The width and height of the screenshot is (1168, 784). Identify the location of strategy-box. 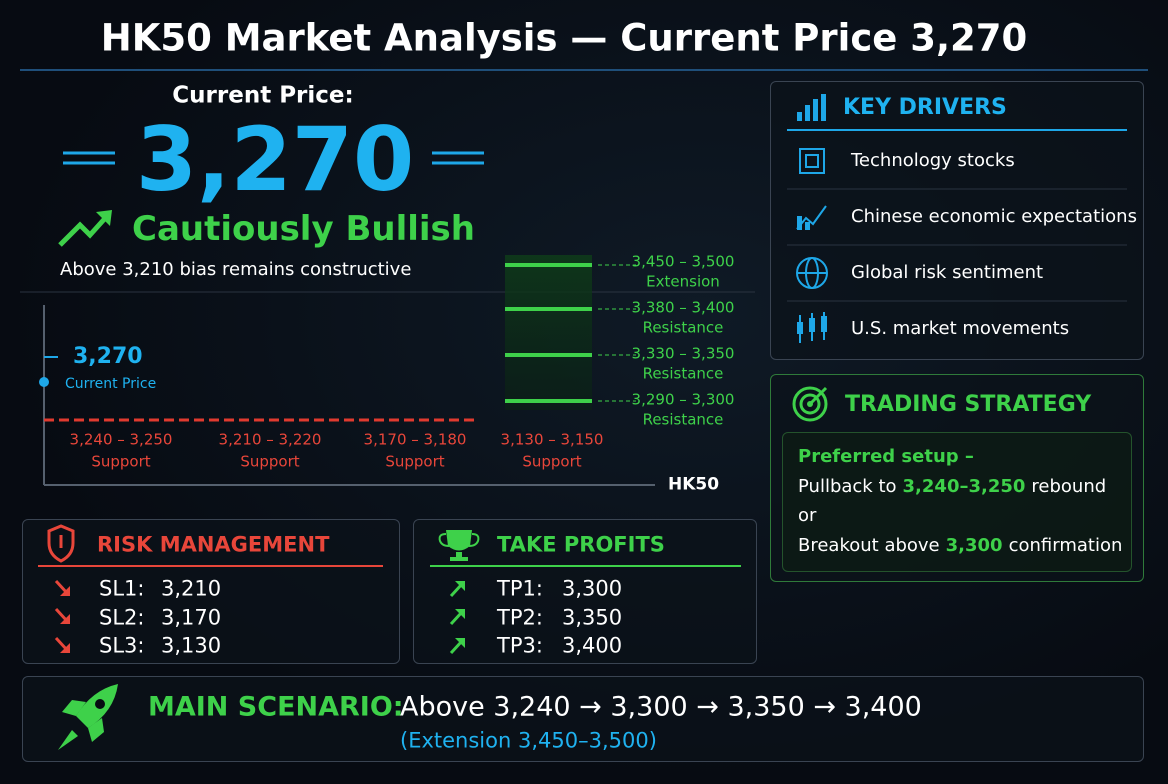
(957, 502).